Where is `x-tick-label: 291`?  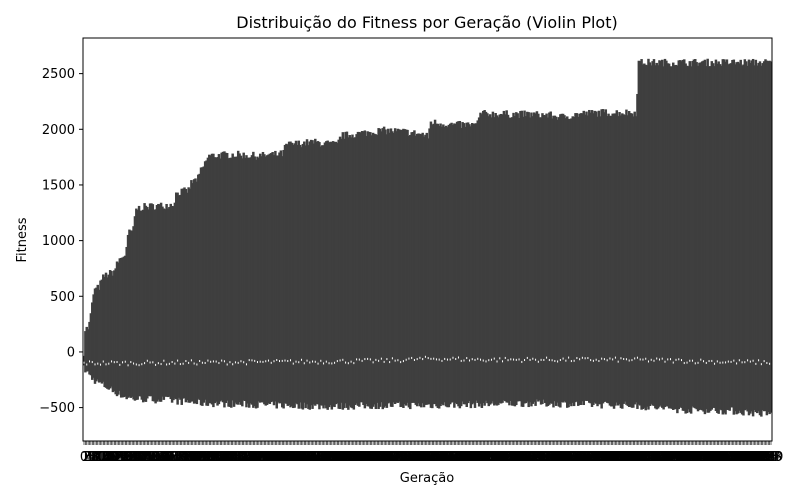
x-tick-label: 291 is located at coordinates (484, 457).